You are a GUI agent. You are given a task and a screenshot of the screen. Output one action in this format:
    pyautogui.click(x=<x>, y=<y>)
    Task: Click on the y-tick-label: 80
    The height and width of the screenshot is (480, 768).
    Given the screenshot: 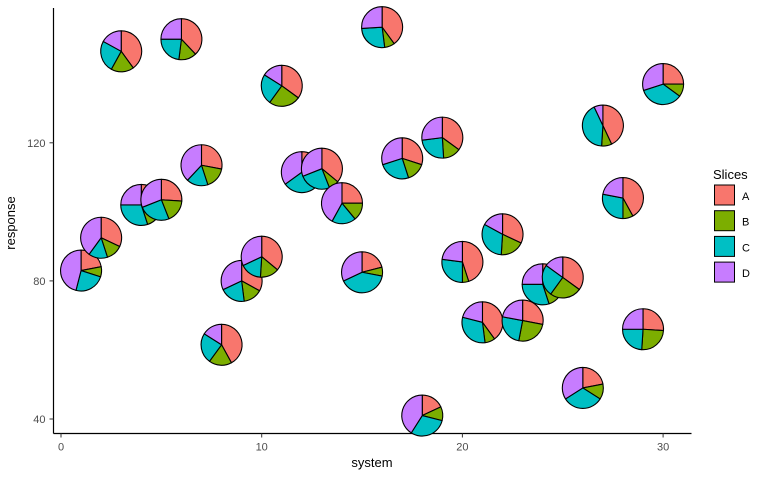 What is the action you would take?
    pyautogui.click(x=39, y=282)
    